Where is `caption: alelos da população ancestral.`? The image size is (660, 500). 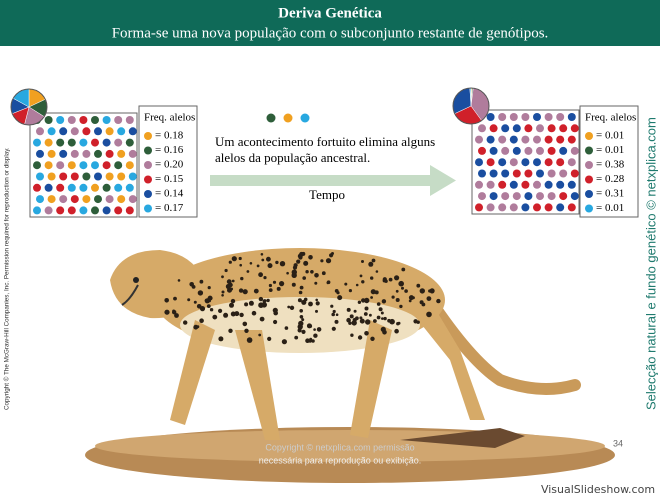 caption: alelos da população ancestral. is located at coordinates (292, 157).